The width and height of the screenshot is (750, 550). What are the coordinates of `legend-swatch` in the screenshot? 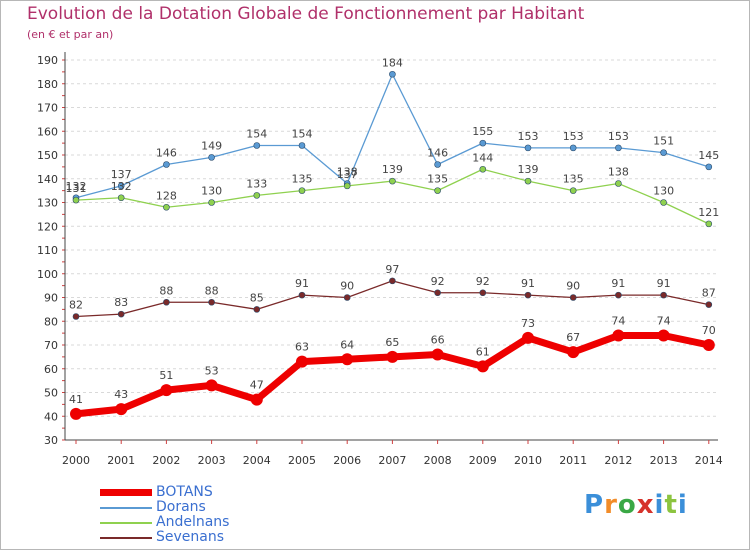 It's located at (126, 508).